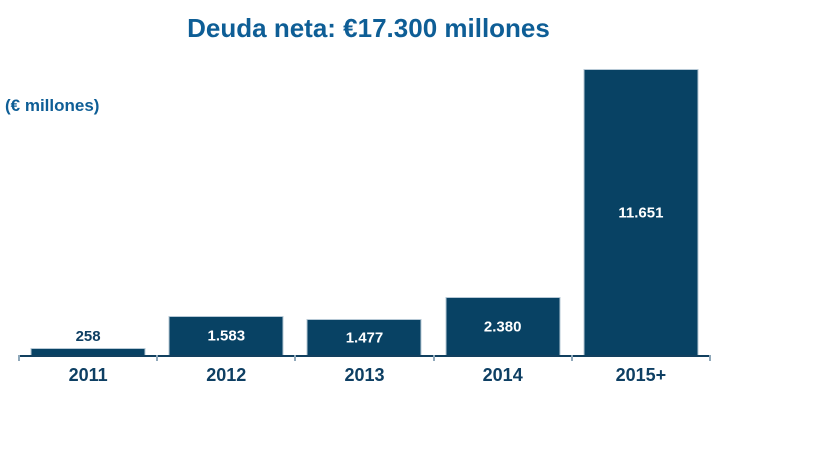 The image size is (816, 460). Describe the element at coordinates (88, 212) in the screenshot. I see `category-2011: 258` at that location.